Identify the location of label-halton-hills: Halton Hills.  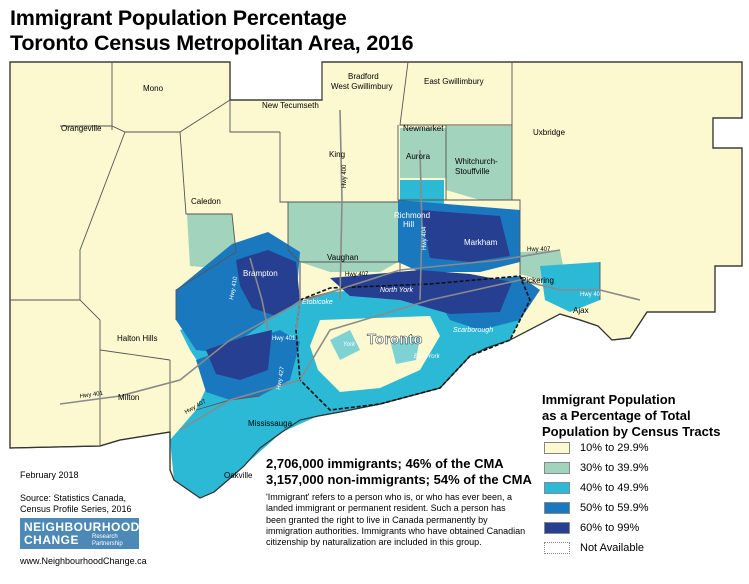
(137, 338).